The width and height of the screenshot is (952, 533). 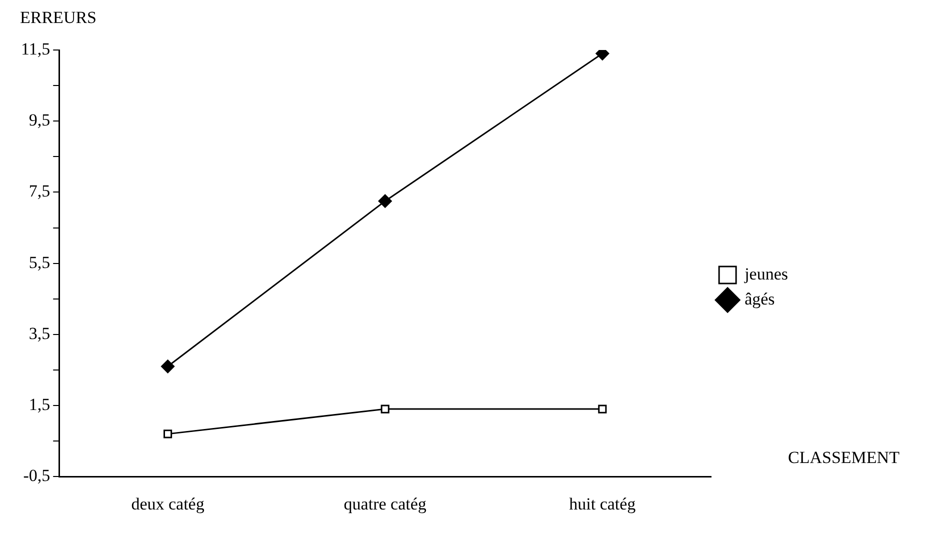 What do you see at coordinates (168, 504) in the screenshot?
I see `x-tick-label: deux catég` at bounding box center [168, 504].